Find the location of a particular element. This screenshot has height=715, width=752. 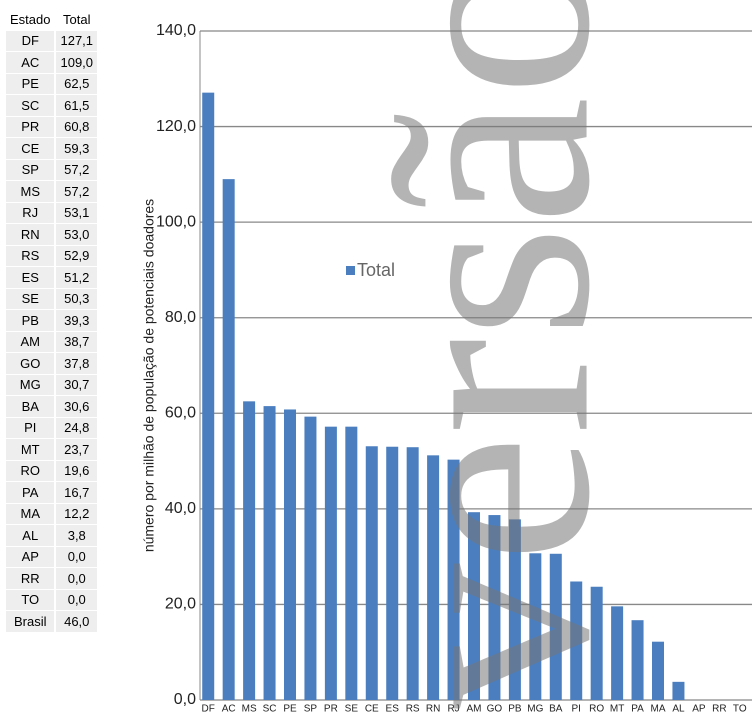

x-tick-label: RJ is located at coordinates (453, 709).